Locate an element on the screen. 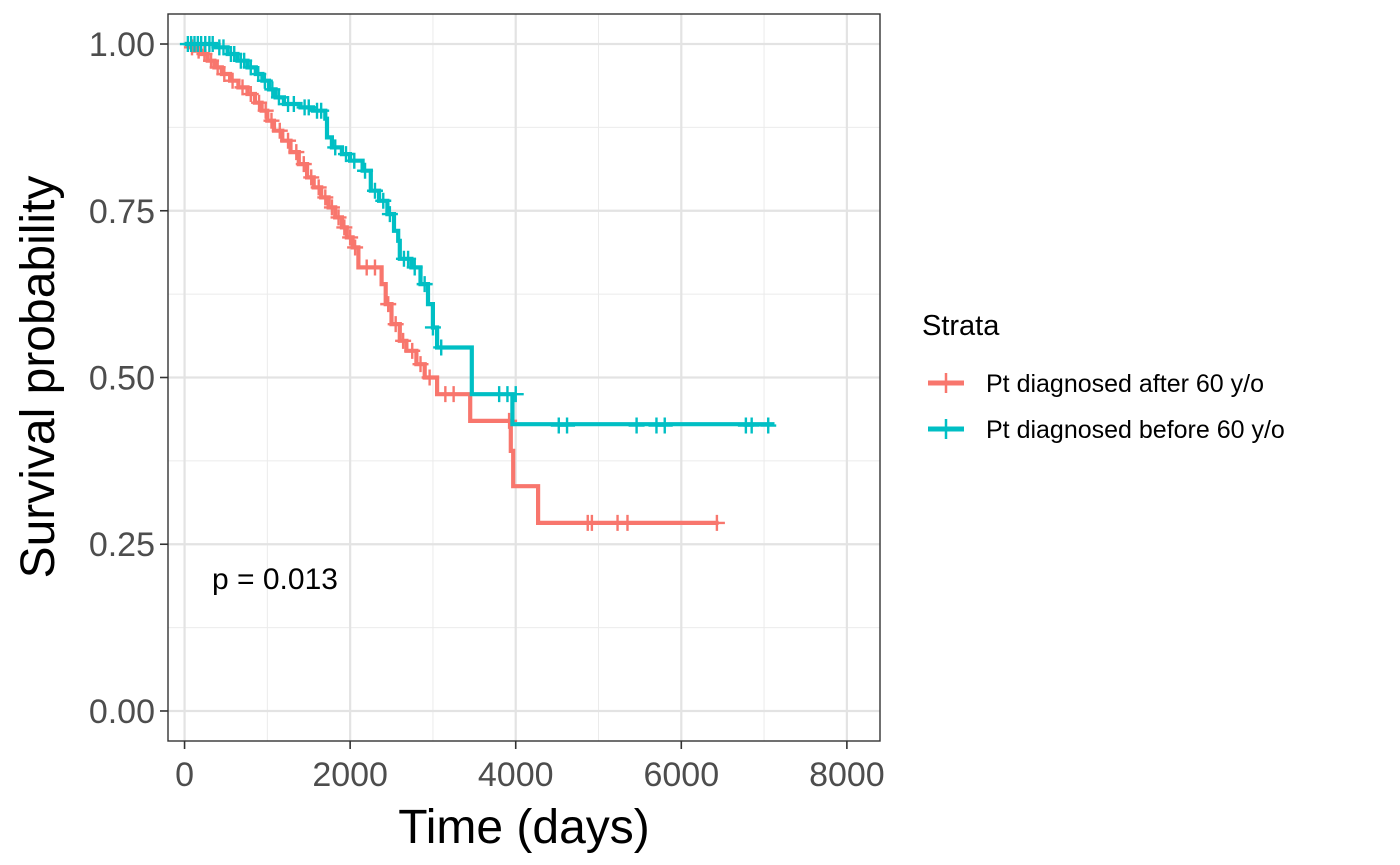 The width and height of the screenshot is (1400, 865). y-tick-label: 0.75 is located at coordinates (122, 212).